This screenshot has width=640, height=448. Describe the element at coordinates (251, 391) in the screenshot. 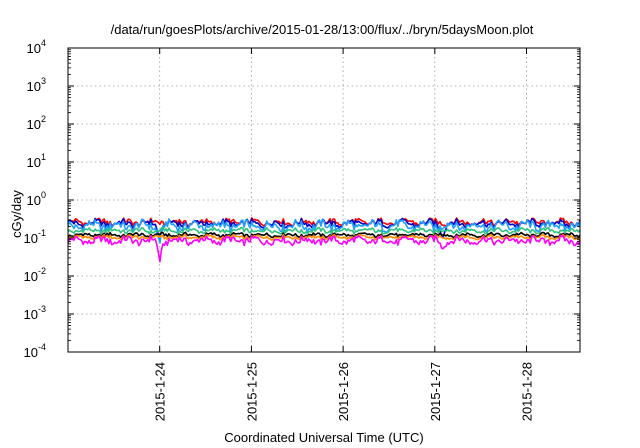

I see `x-tick-label: 2015-1-25` at that location.